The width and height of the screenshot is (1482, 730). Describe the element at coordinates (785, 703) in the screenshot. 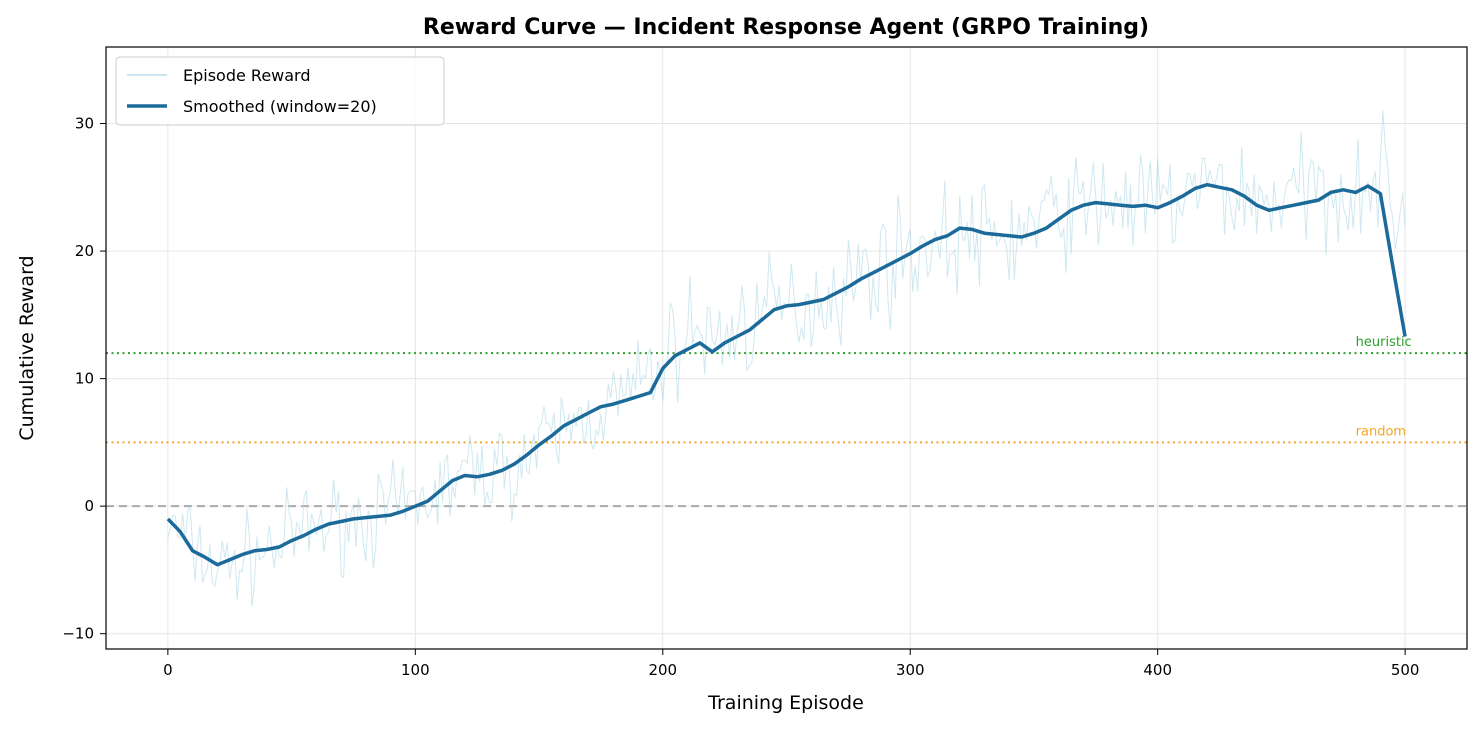

I see `x-axis-label: Training Episode` at that location.